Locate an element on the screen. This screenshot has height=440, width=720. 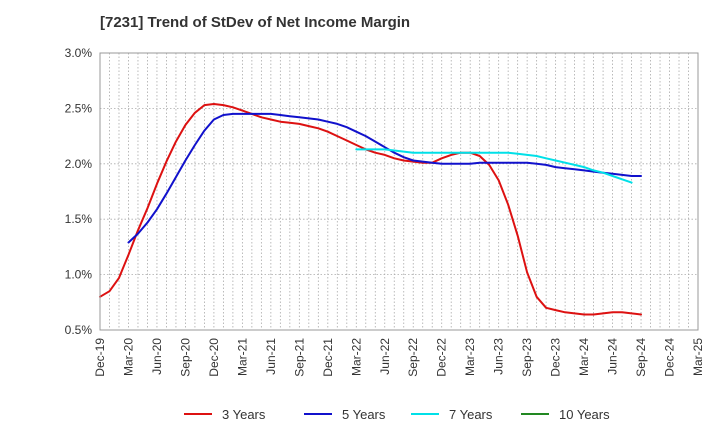
y-axis-ticks: 0.5% 1.0% 1.5% 2.0% 2.5% 3.0% is located at coordinates (79, 191).